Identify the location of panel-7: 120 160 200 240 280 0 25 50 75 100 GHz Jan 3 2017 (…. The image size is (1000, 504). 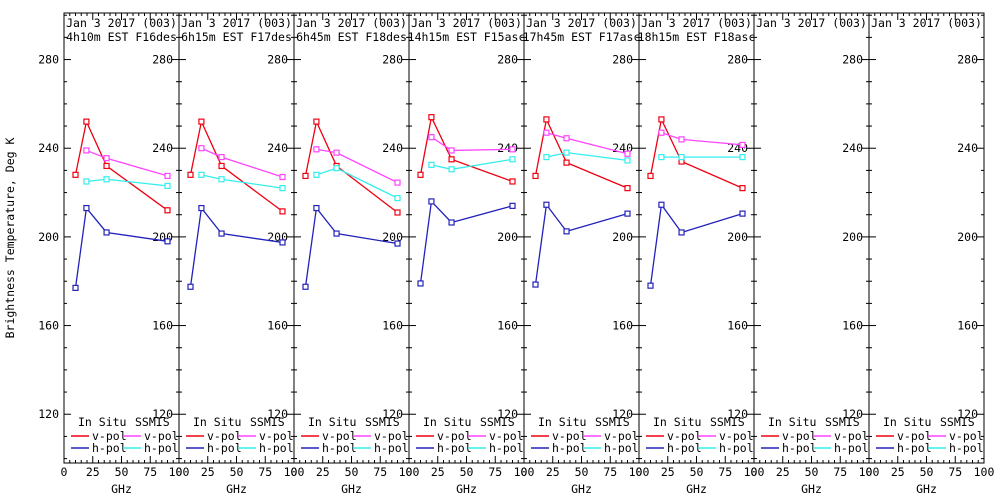
(815, 254).